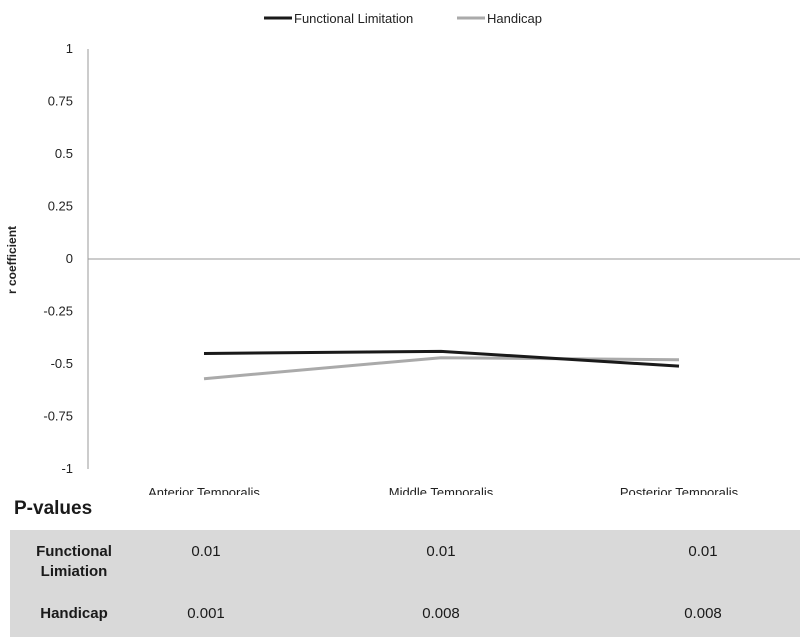  What do you see at coordinates (441, 358) in the screenshot?
I see `series-line-functional-limitation` at bounding box center [441, 358].